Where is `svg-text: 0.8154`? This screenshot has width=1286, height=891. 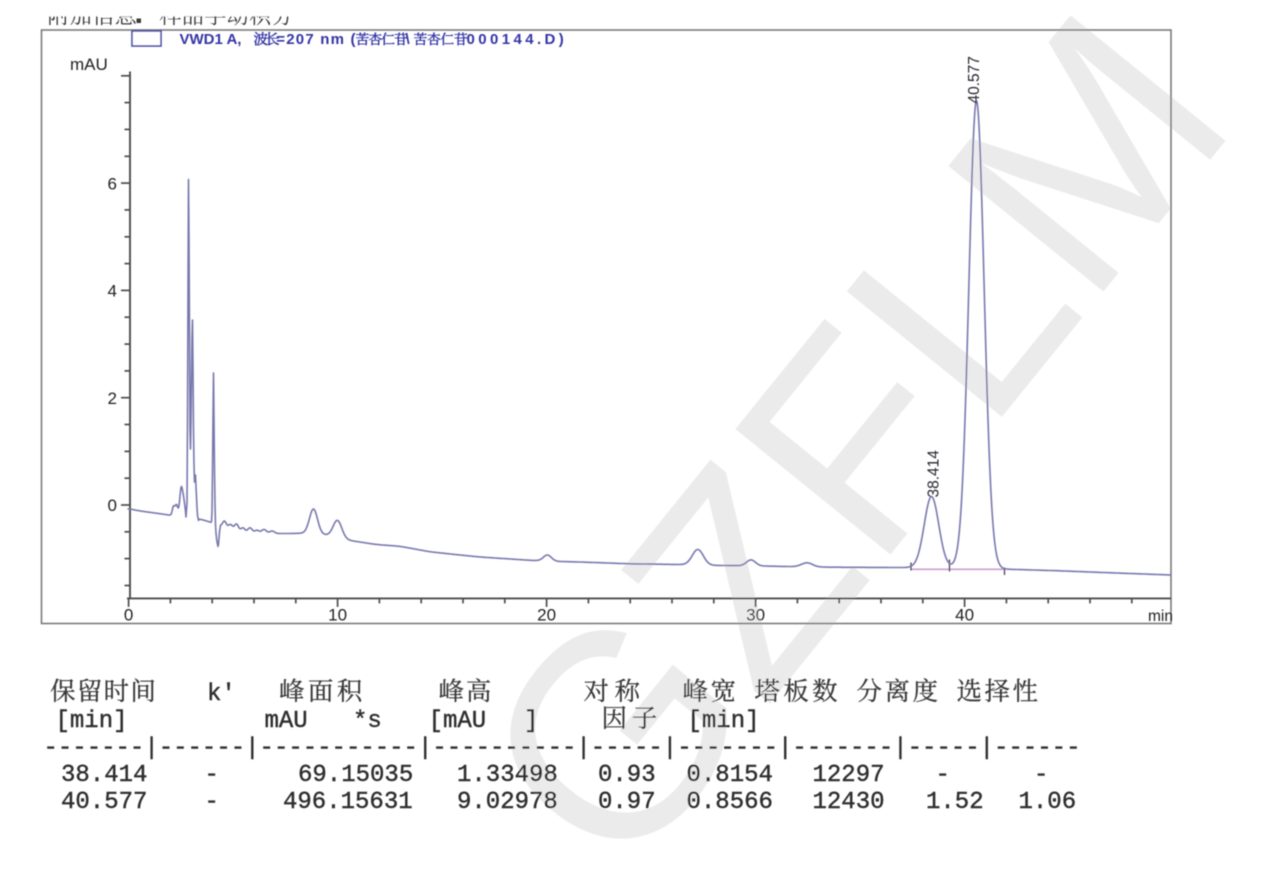 svg-text: 0.8154 is located at coordinates (730, 775).